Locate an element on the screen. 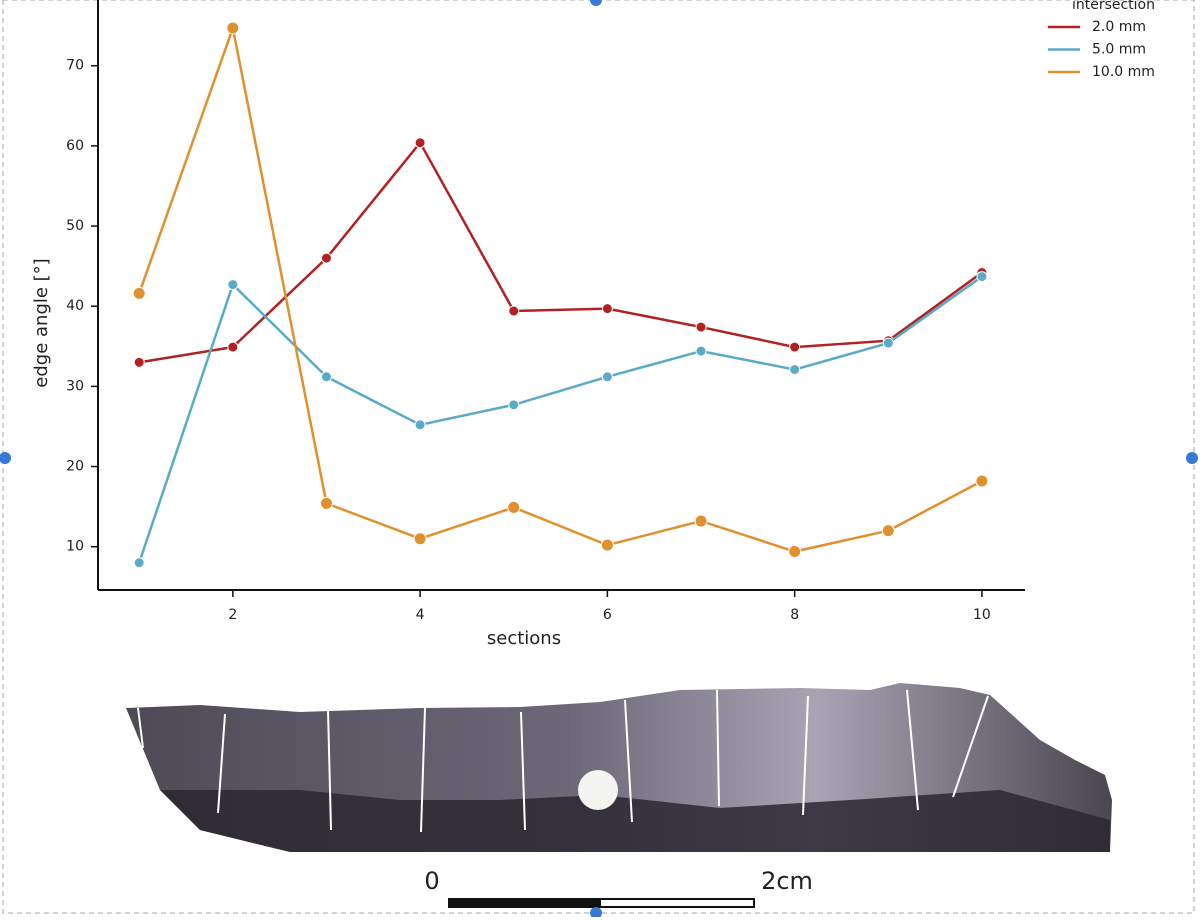  y-tick-label: 40 is located at coordinates (75, 306).